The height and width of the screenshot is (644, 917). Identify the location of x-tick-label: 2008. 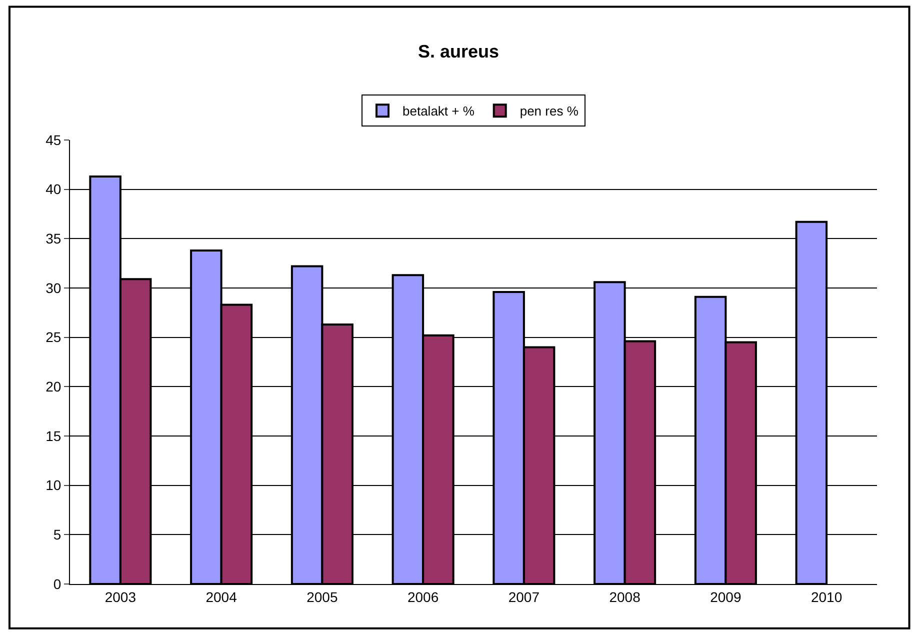
(625, 596).